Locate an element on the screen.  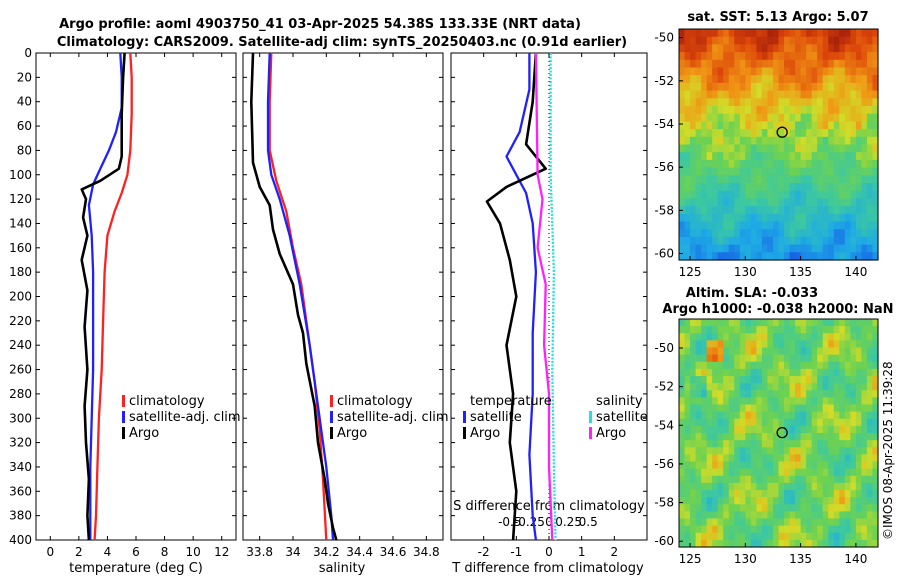
xtick-label: -2 is located at coordinates (484, 552).